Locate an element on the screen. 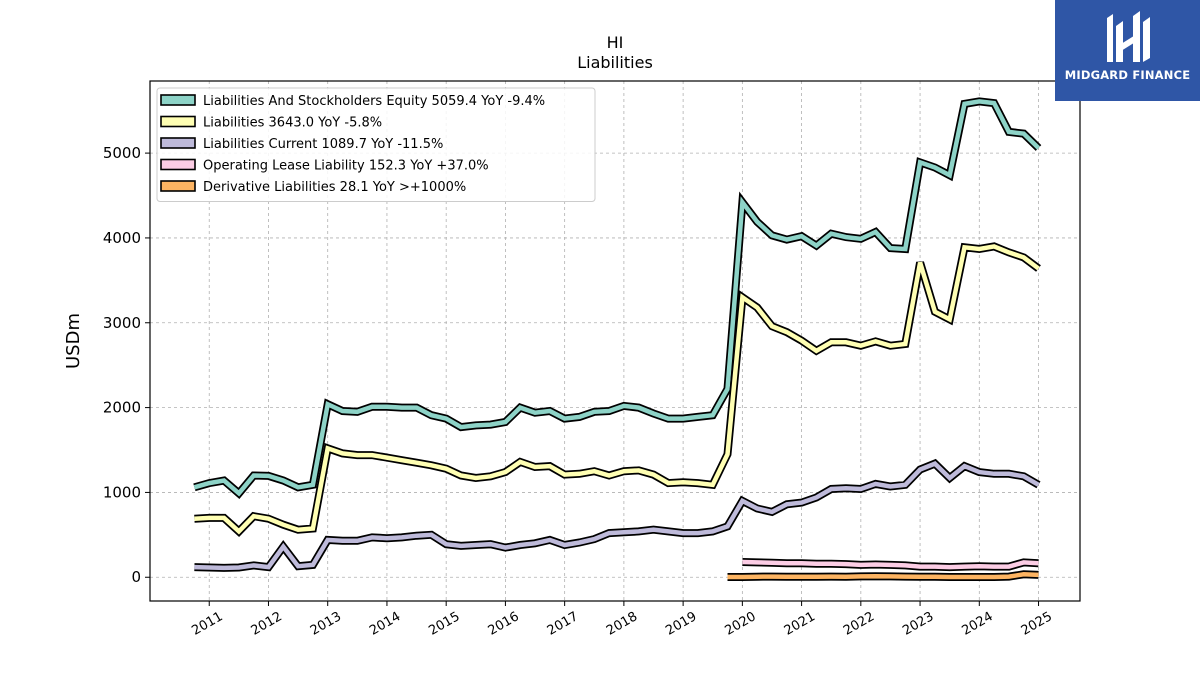 Image resolution: width=1200 pixels, height=675 pixels. y-tick-label: 5000 is located at coordinates (122, 153).